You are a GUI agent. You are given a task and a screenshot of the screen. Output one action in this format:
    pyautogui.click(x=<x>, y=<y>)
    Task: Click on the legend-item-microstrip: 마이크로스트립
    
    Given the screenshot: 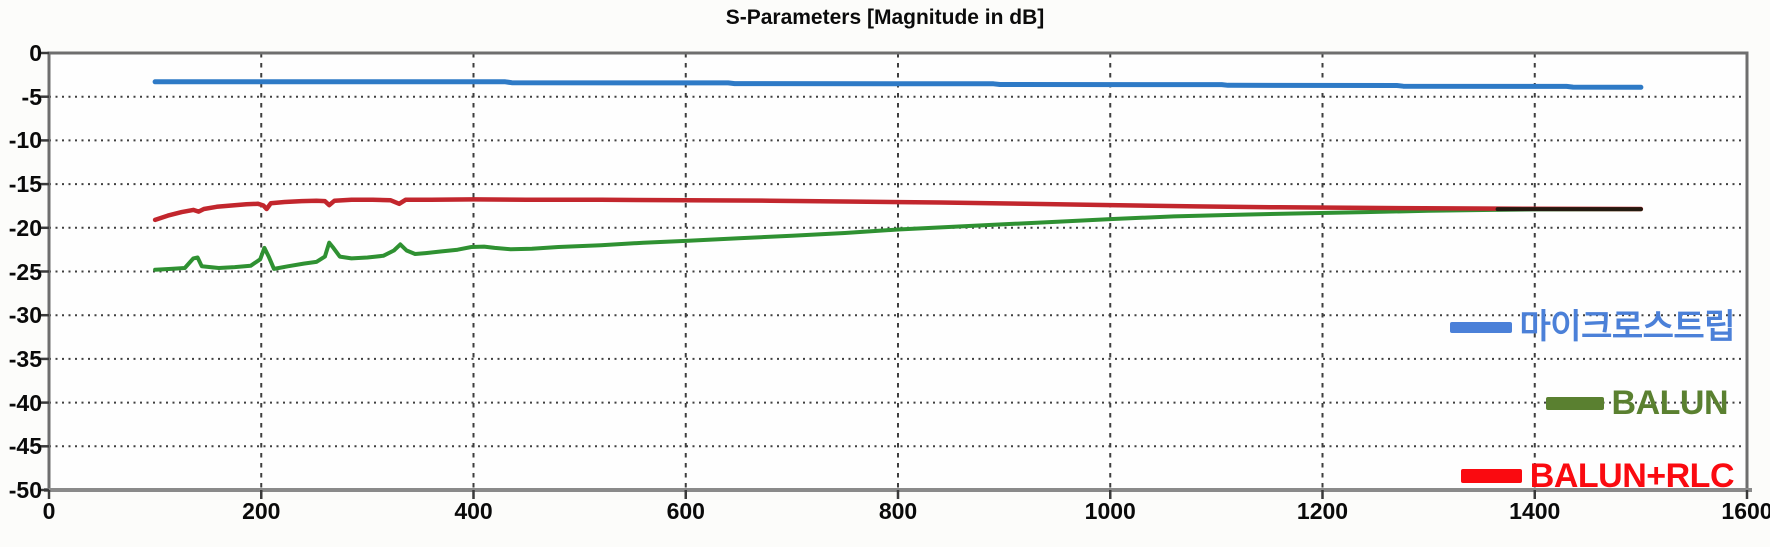 What is the action you would take?
    pyautogui.click(x=1592, y=327)
    